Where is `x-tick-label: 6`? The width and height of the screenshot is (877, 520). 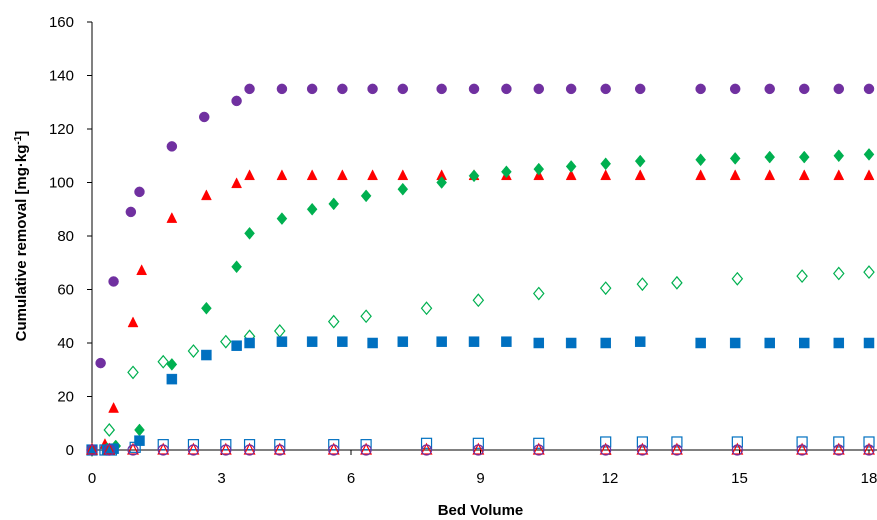 x-tick-label: 6 is located at coordinates (351, 478).